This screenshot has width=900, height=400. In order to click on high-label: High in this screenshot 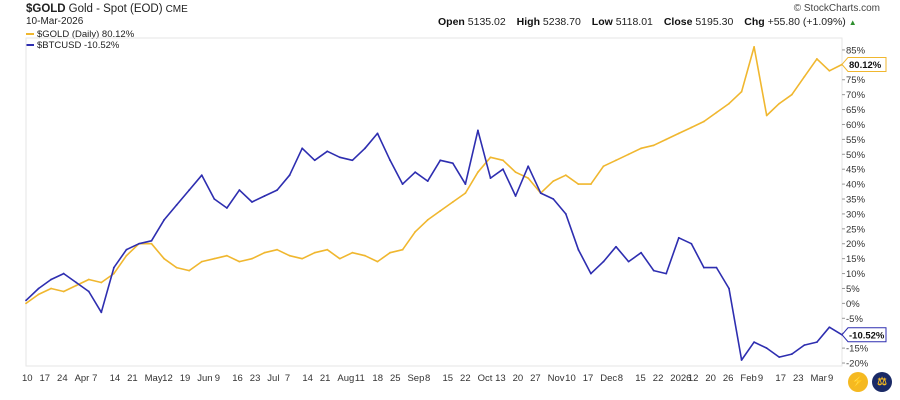, I will do `click(528, 22)`.